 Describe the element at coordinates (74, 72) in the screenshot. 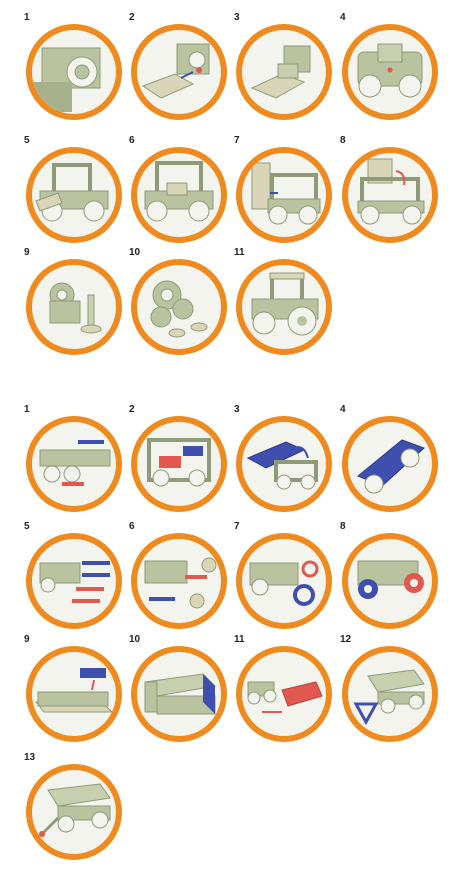

I see `tractor-step-1-panel-icon` at that location.